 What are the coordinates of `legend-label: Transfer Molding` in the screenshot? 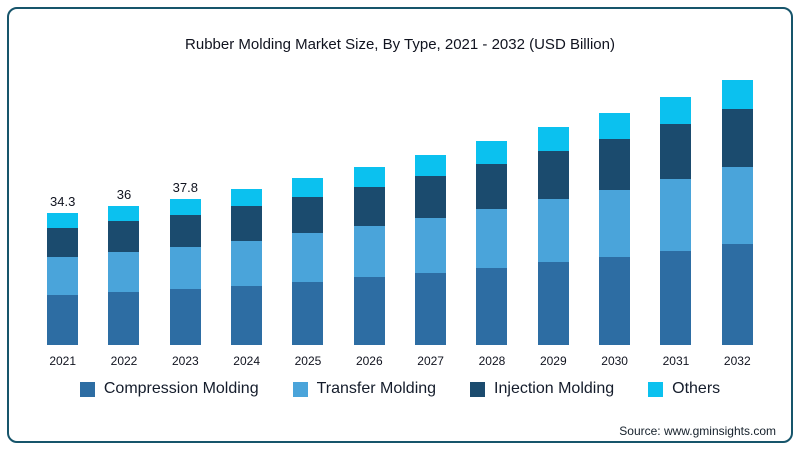 It's located at (376, 388).